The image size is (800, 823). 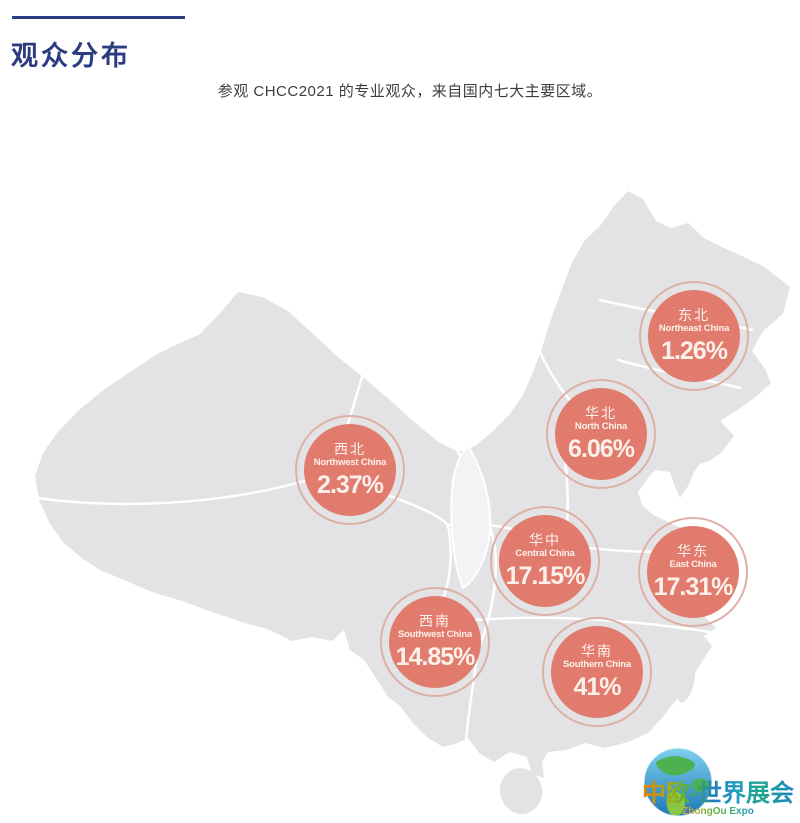 I want to click on region-name-cn: 华东, so click(x=693, y=550).